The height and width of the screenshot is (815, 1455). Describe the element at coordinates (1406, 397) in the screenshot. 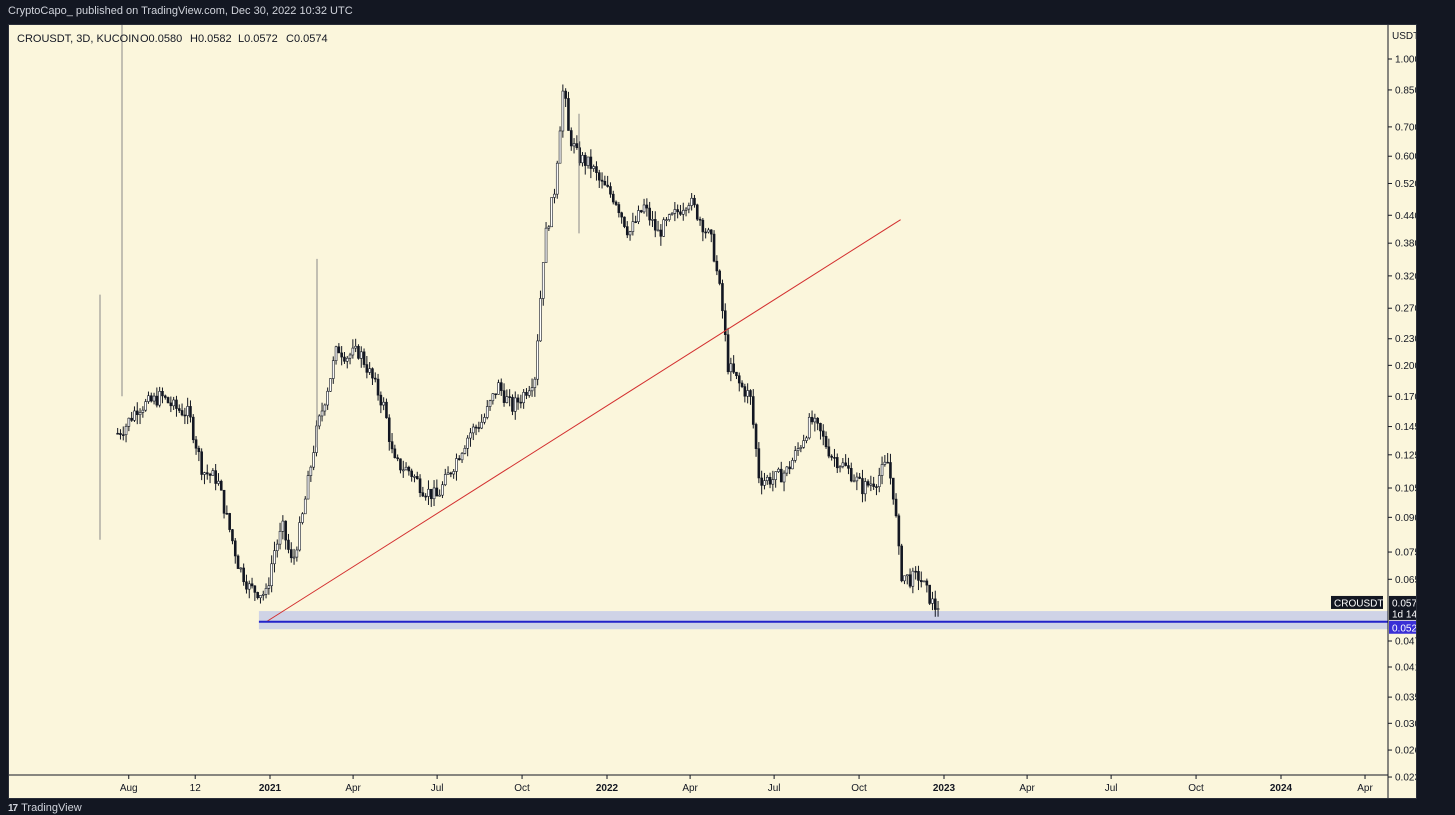

I see `price-tick-label: 0.1700` at that location.